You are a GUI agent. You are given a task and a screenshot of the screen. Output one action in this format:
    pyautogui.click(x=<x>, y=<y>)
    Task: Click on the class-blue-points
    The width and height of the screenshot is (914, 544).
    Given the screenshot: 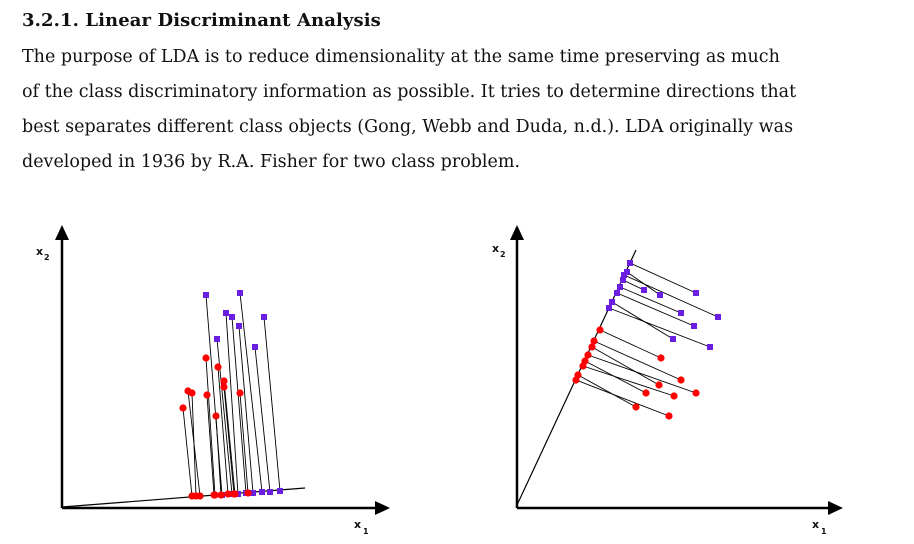 What is the action you would take?
    pyautogui.click(x=663, y=305)
    